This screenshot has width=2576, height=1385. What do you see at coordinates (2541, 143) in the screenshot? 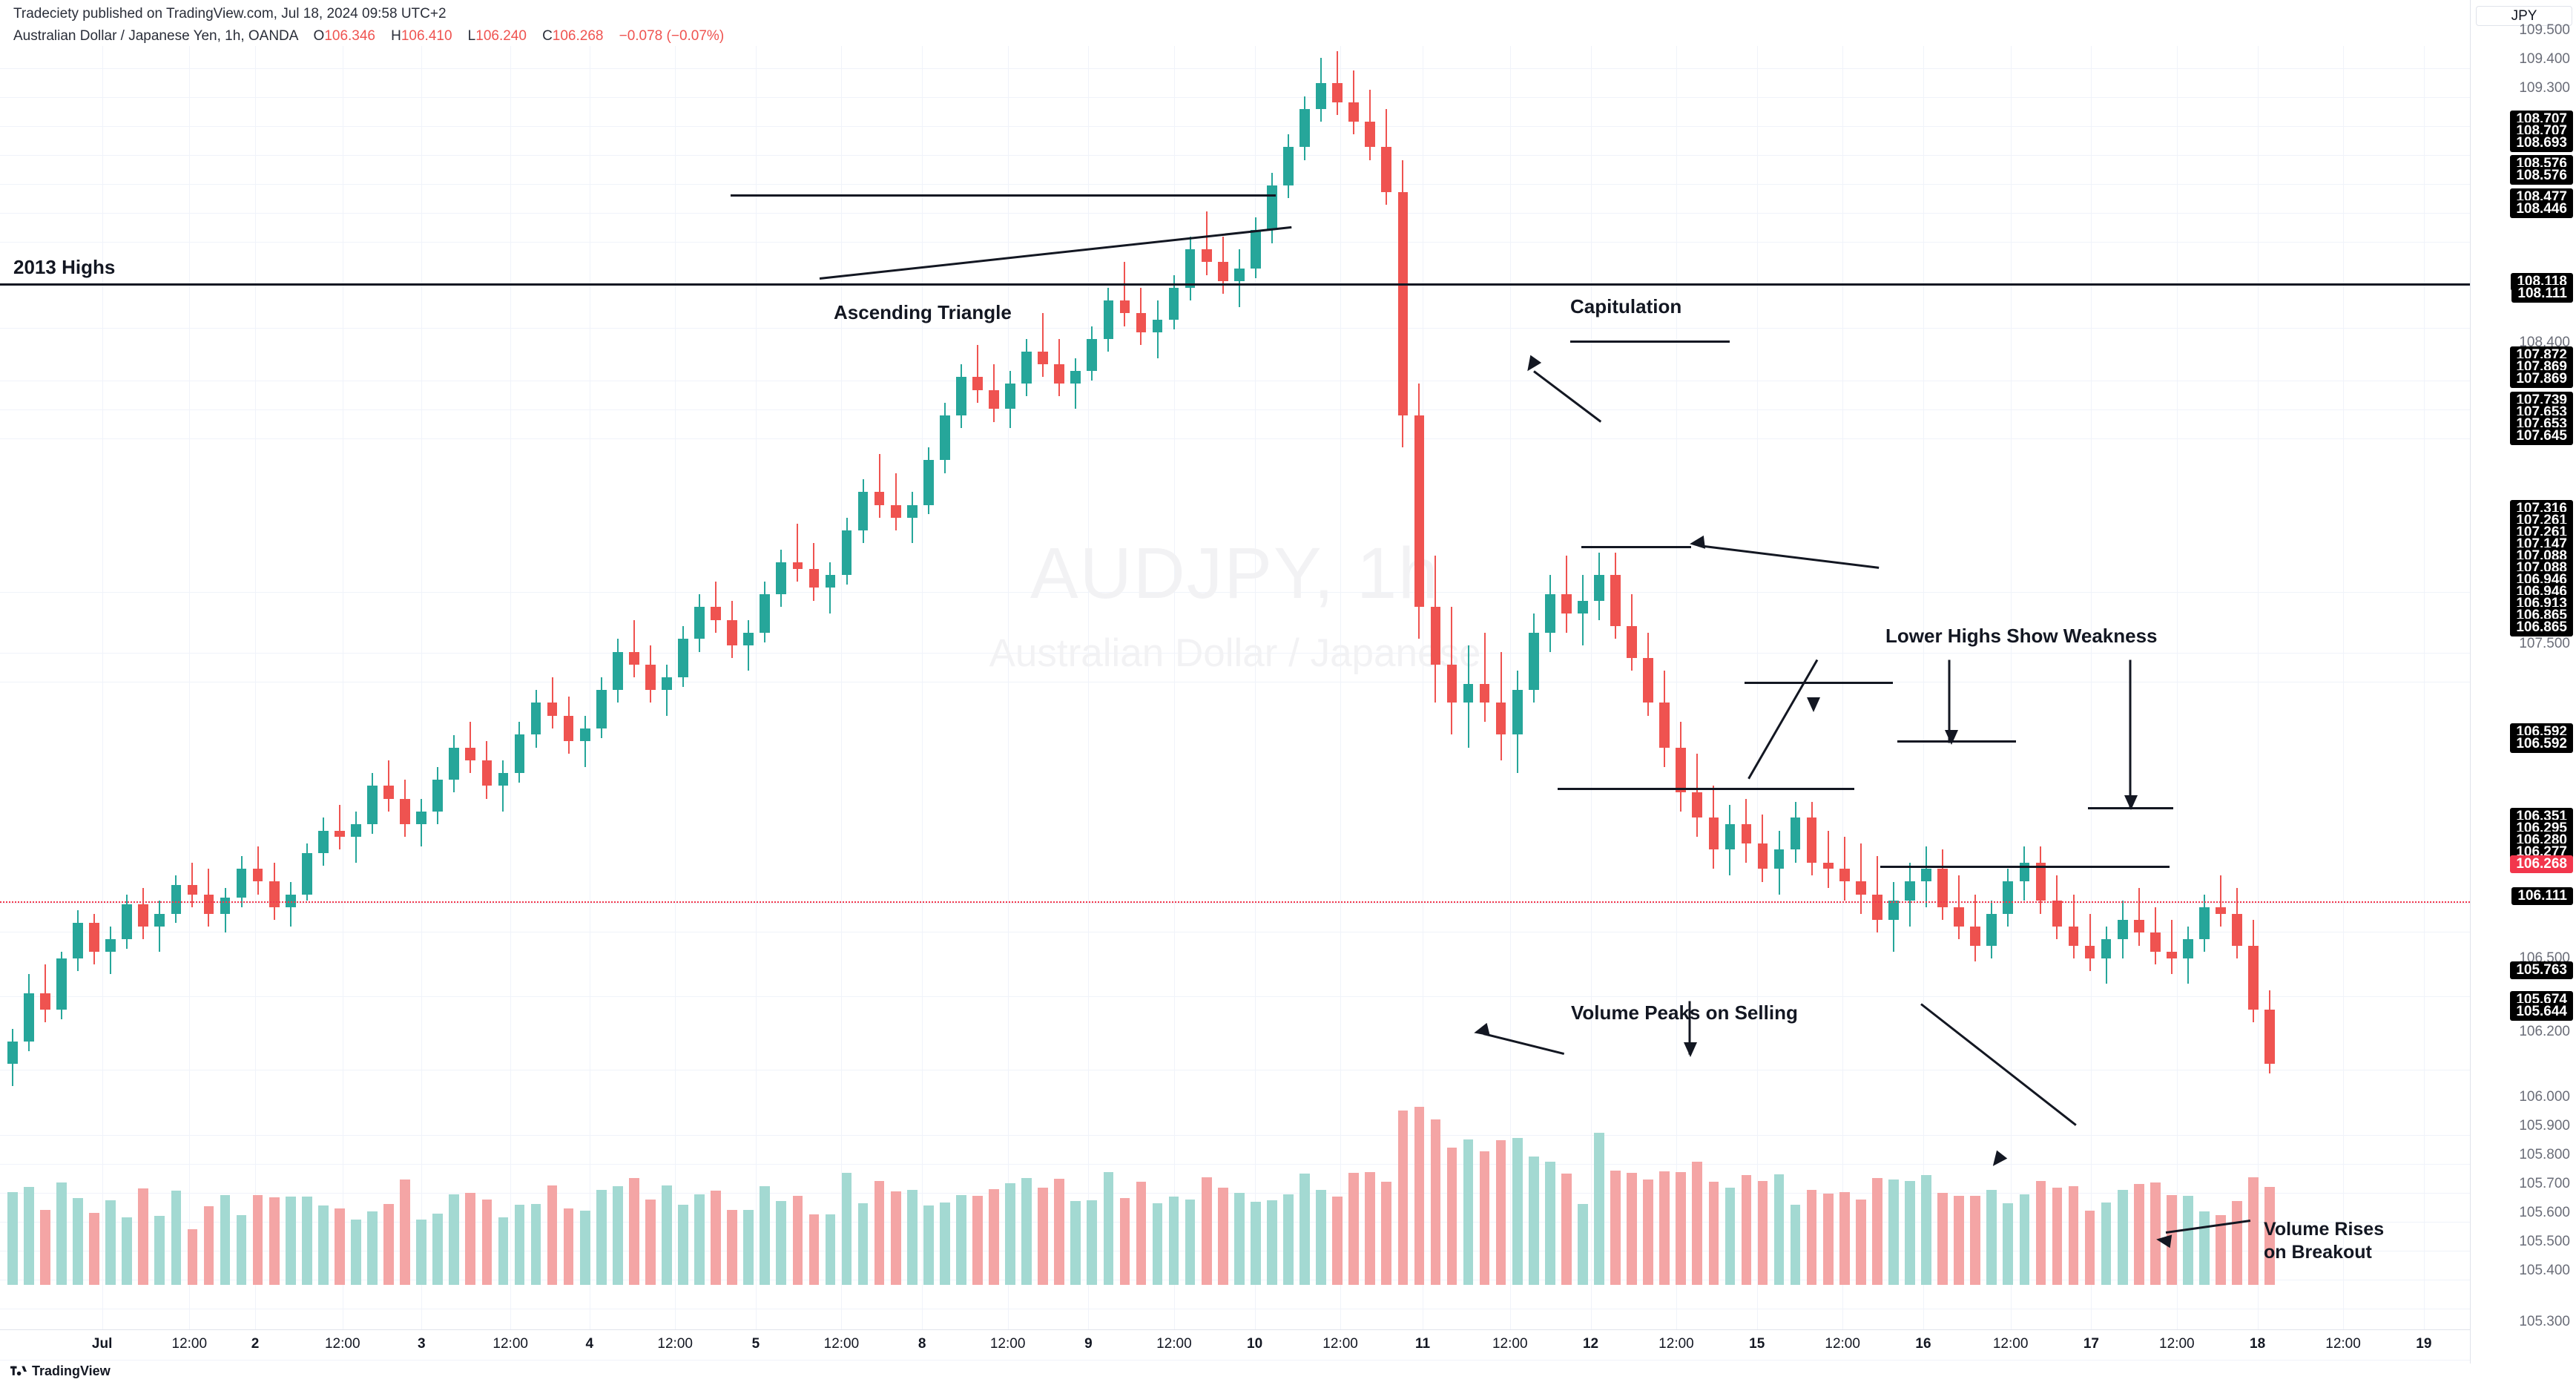
I see `price-level-badge: 108.693` at bounding box center [2541, 143].